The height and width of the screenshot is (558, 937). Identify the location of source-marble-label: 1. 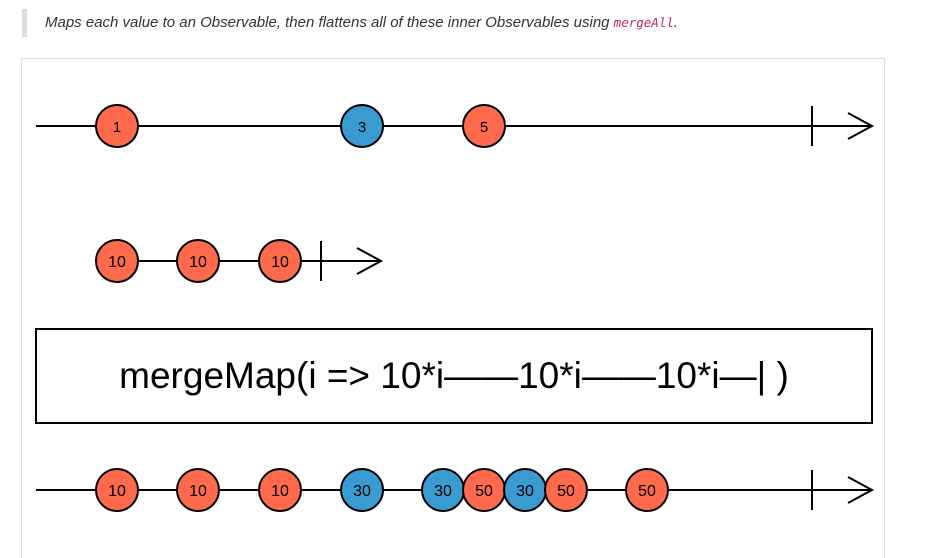
(117, 127).